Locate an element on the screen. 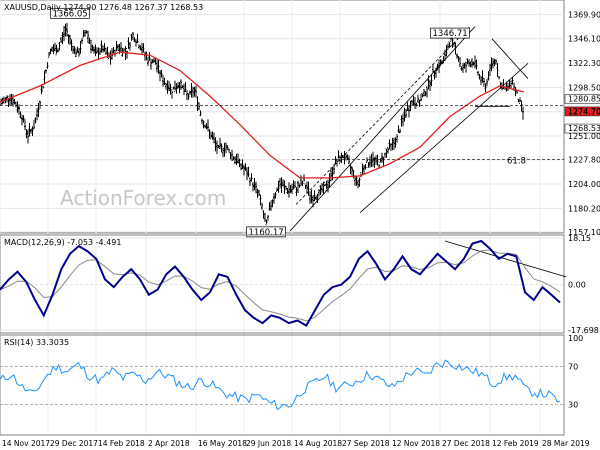  price-tick-label: 1251.00 is located at coordinates (584, 136).